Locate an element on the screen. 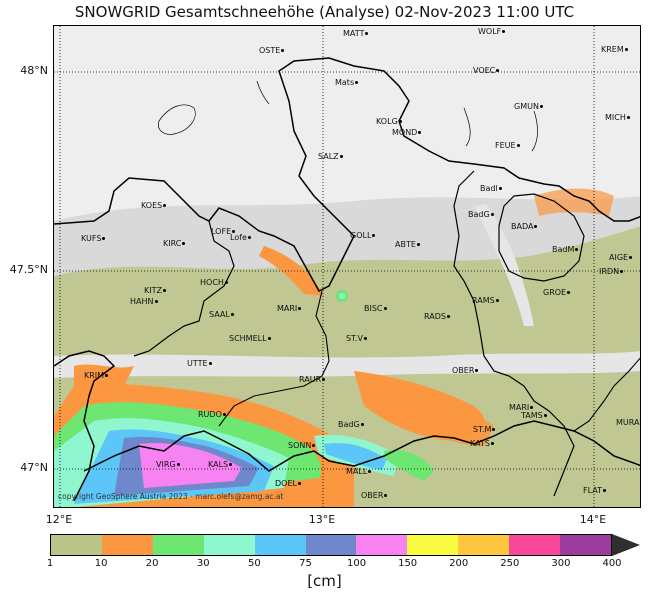 Image resolution: width=649 pixels, height=600 pixels. station-label: SALZ is located at coordinates (330, 156).